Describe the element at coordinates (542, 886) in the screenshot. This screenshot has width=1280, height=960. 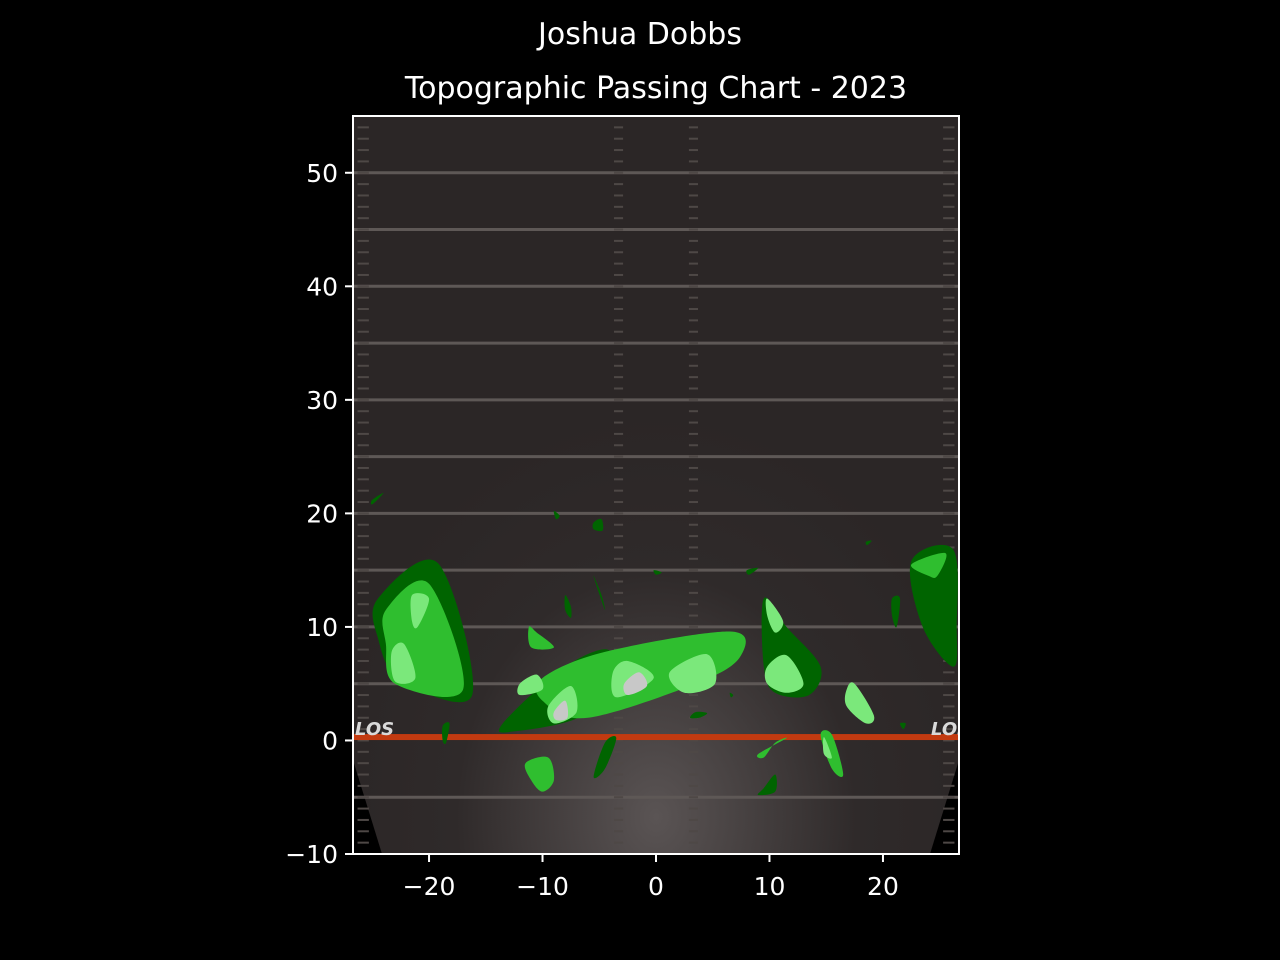
I see `x-tick-label: −10` at that location.